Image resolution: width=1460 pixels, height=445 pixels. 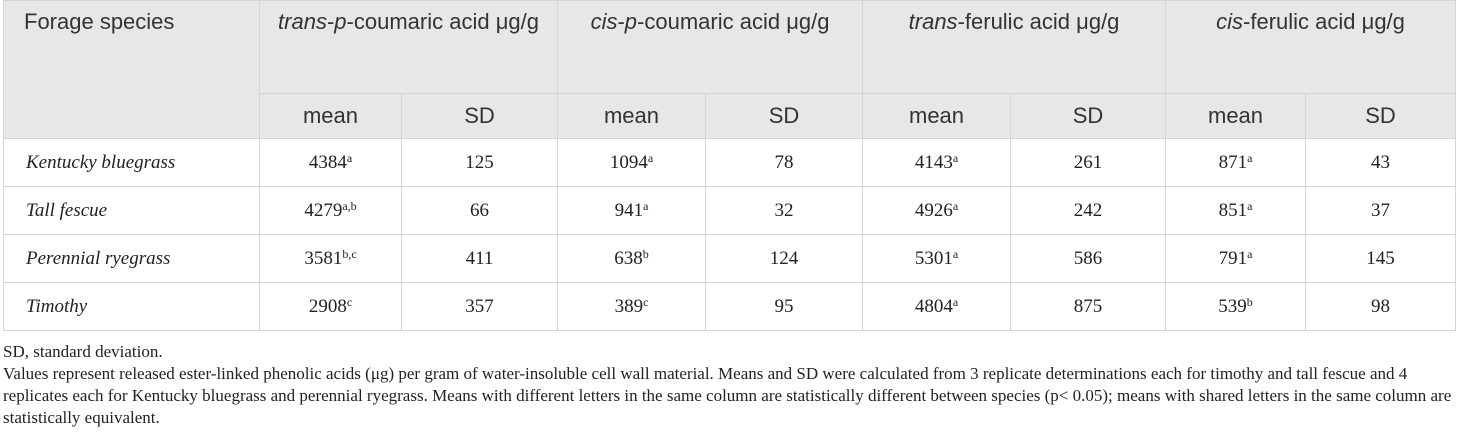 What do you see at coordinates (784, 306) in the screenshot?
I see `sd-cell: 95` at bounding box center [784, 306].